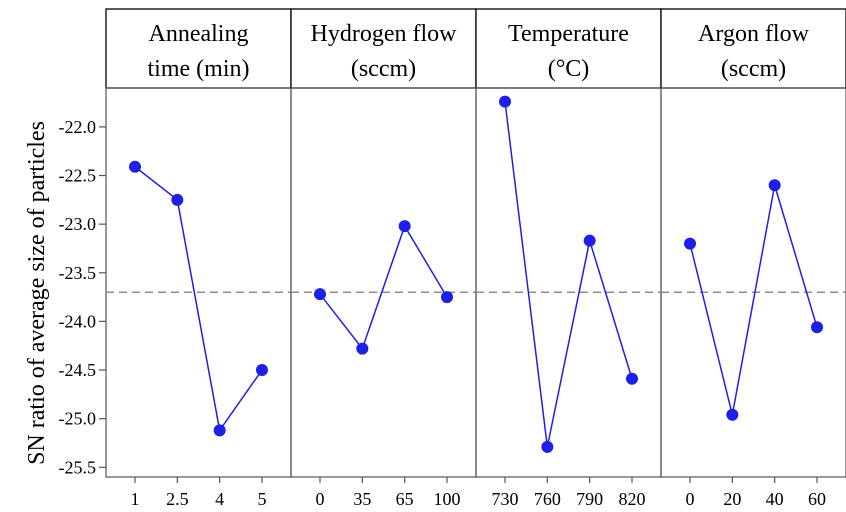 This screenshot has height=512, width=846. I want to click on y-tick-label-6: -25.0, so click(78, 419).